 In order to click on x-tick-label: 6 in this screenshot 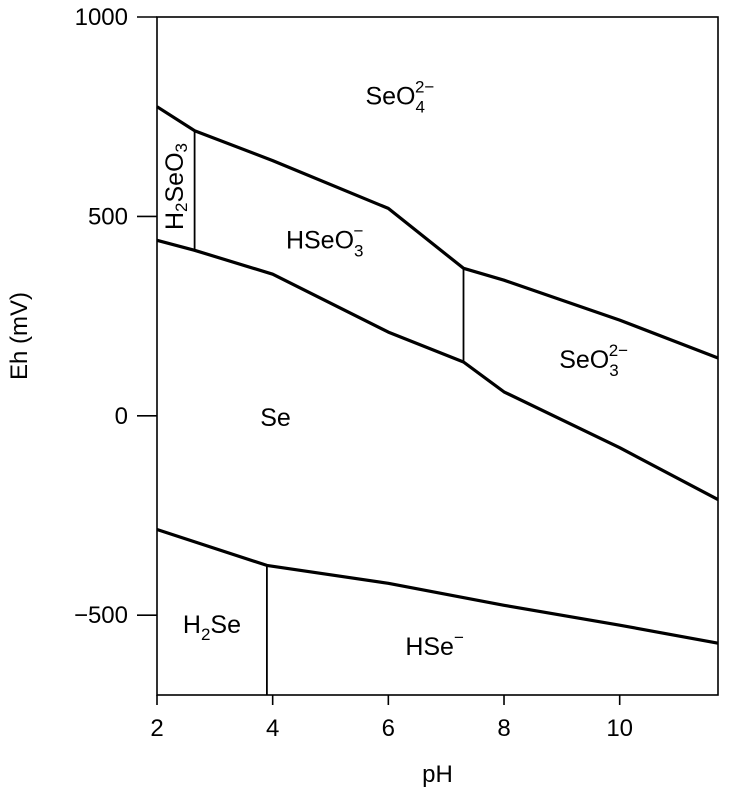, I will do `click(388, 728)`.